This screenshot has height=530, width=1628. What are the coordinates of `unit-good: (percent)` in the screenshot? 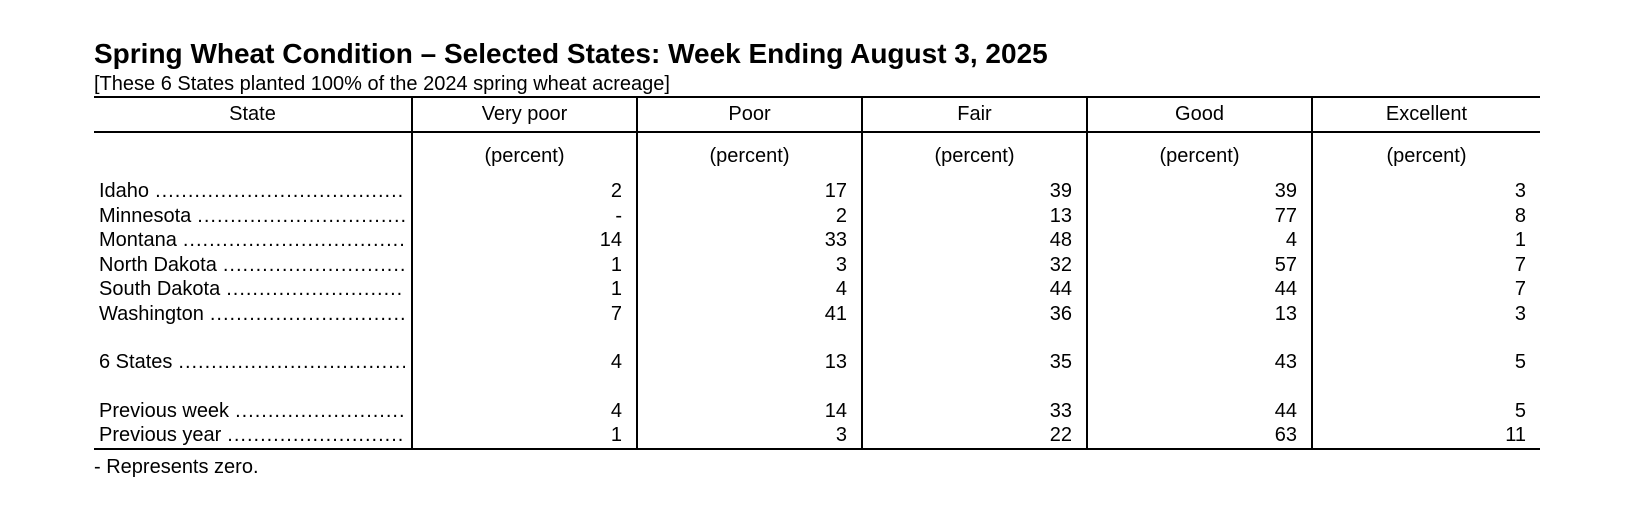 It's located at (1199, 155).